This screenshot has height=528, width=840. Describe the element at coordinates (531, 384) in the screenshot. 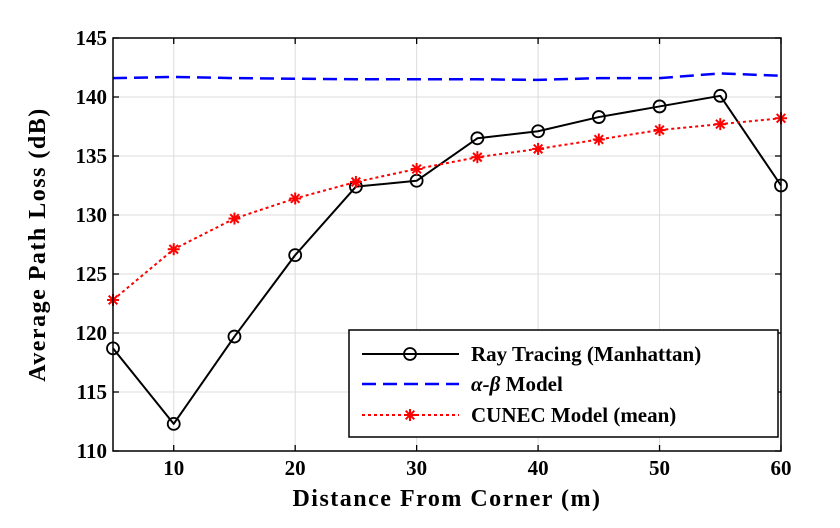

I see `legend-label-alpha-beta-suffix: Model` at that location.